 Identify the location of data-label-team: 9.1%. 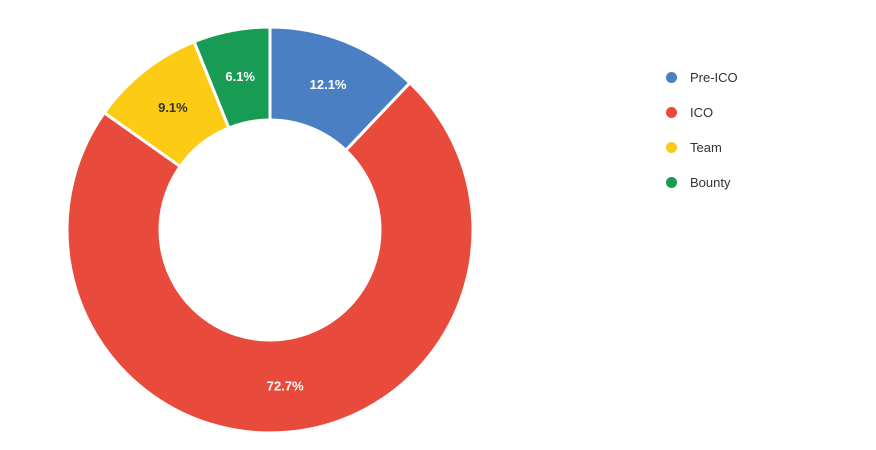
(173, 107).